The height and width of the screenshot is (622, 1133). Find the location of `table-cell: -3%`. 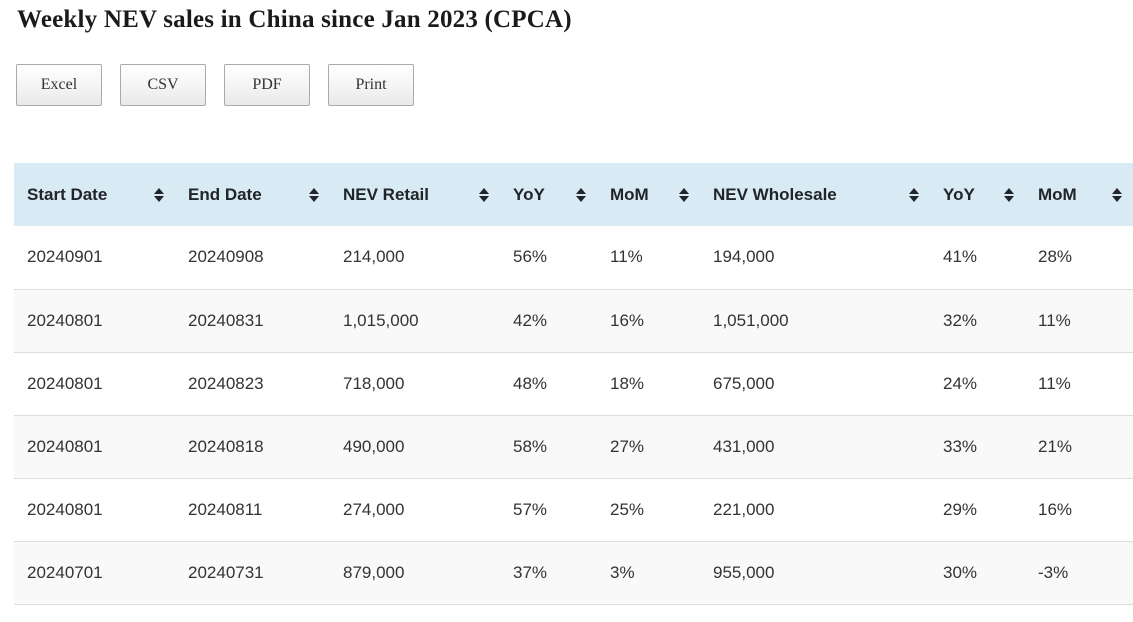

table-cell: -3% is located at coordinates (1079, 573).